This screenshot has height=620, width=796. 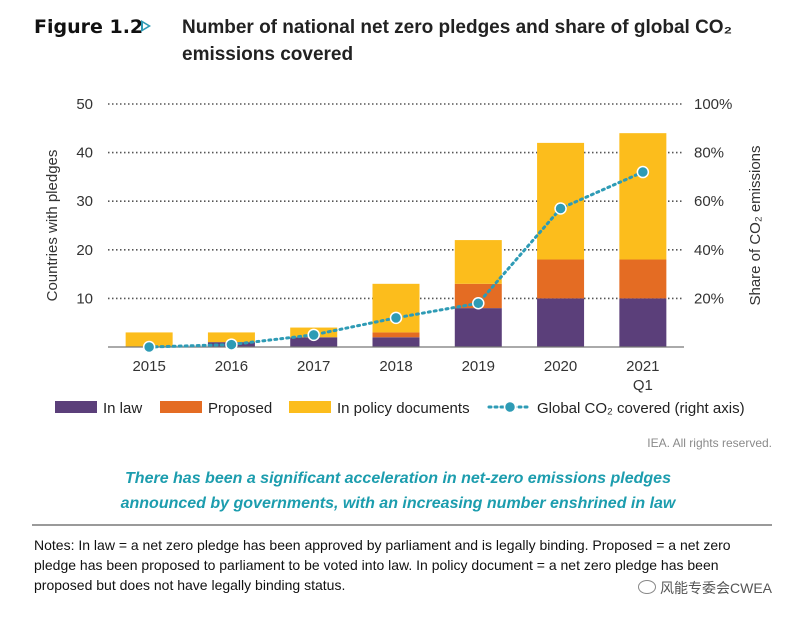 I want to click on y-tick-label: 40, so click(x=84, y=153).